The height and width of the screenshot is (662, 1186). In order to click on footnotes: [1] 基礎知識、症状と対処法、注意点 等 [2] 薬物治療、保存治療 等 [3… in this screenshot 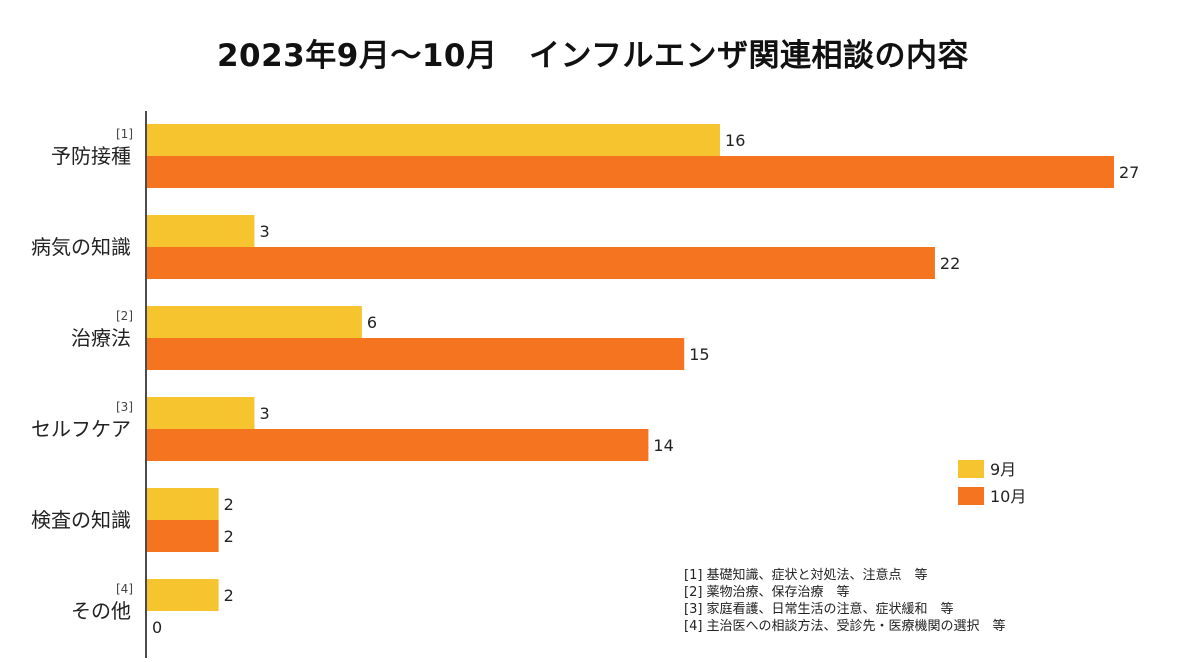, I will do `click(845, 601)`.